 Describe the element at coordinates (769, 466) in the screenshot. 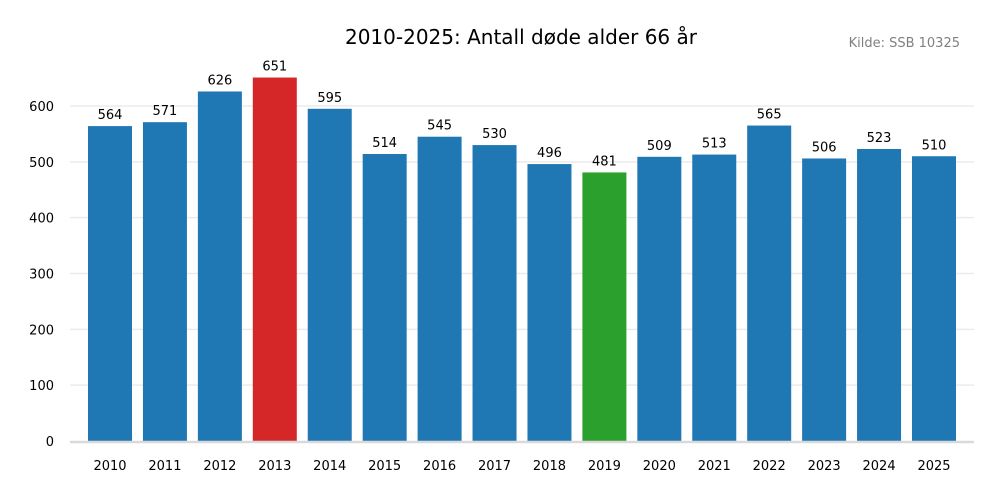

I see `x-tick-label: 2022` at that location.